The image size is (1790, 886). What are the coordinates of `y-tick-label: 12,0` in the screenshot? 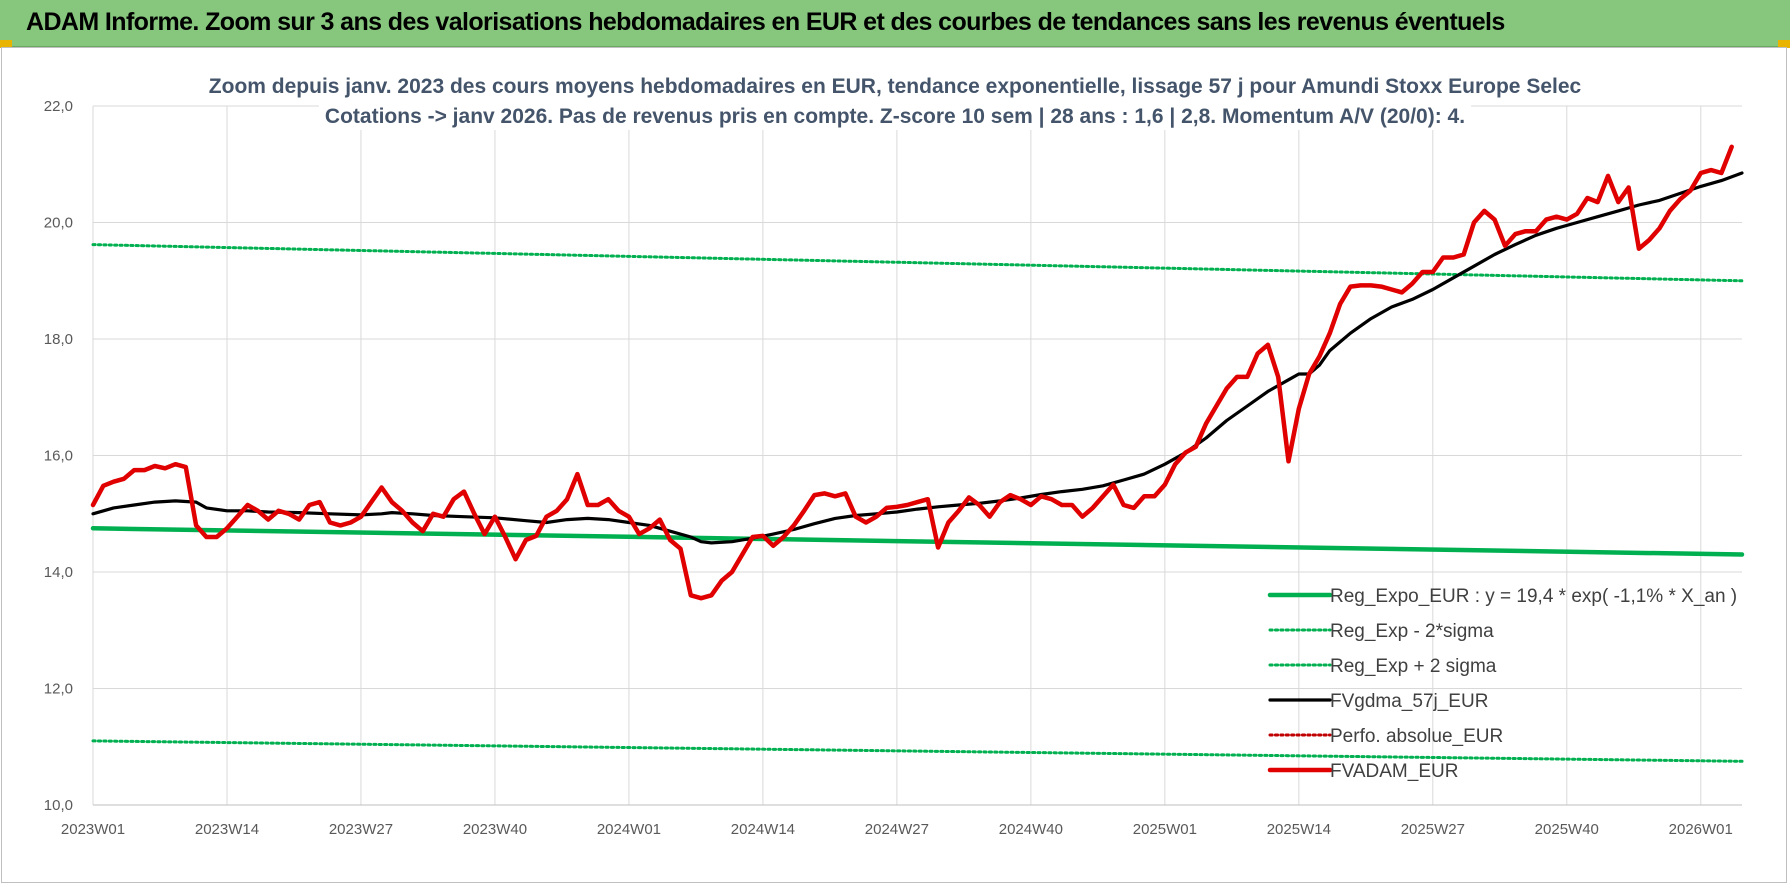 It's located at (58, 689).